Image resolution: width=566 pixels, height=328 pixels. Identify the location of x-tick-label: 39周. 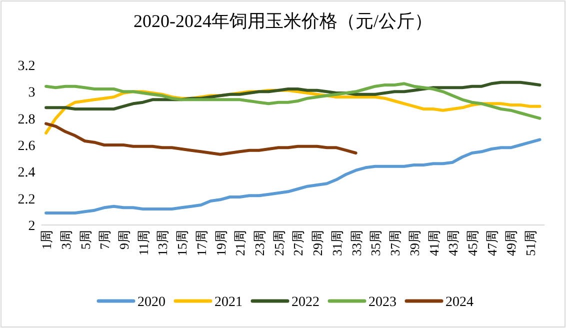
(414, 243).